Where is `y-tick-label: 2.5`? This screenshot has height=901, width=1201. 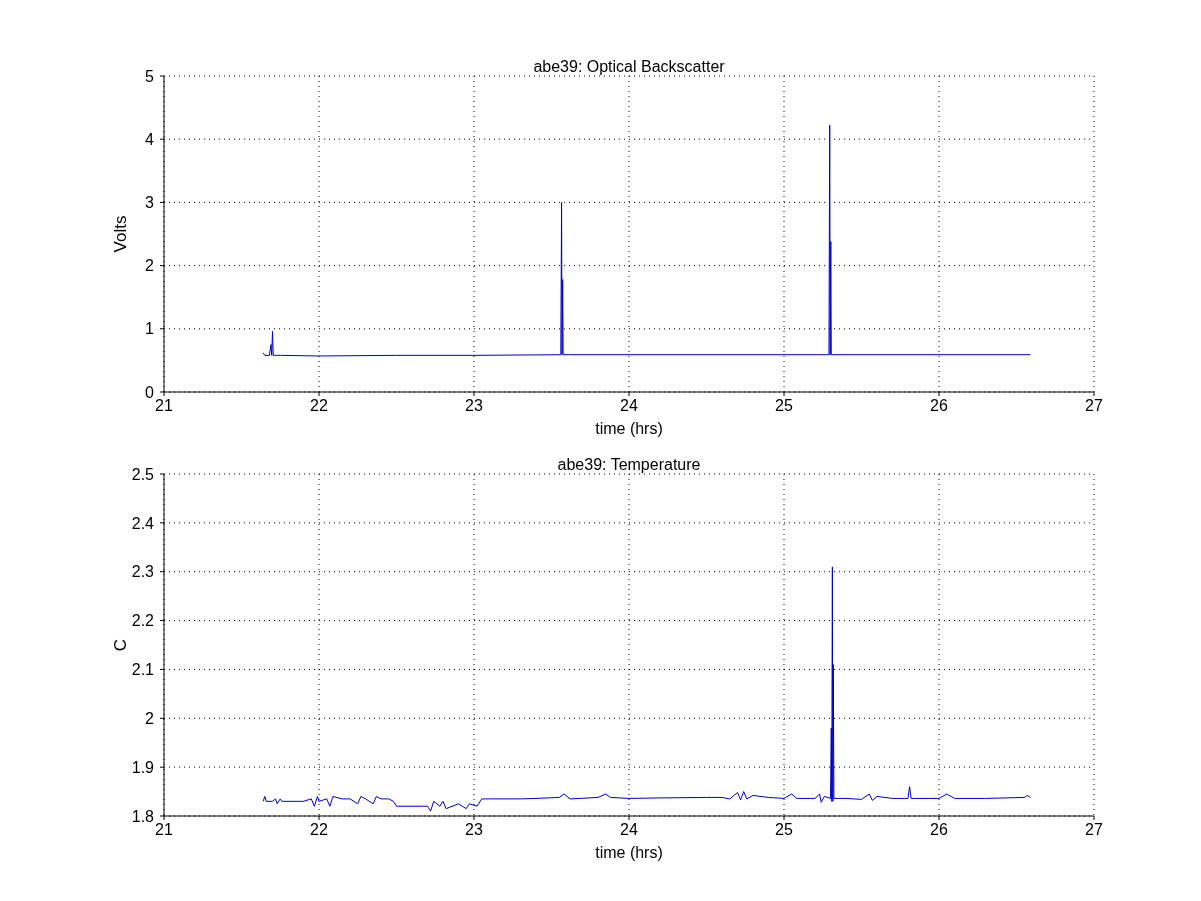 y-tick-label: 2.5 is located at coordinates (143, 474).